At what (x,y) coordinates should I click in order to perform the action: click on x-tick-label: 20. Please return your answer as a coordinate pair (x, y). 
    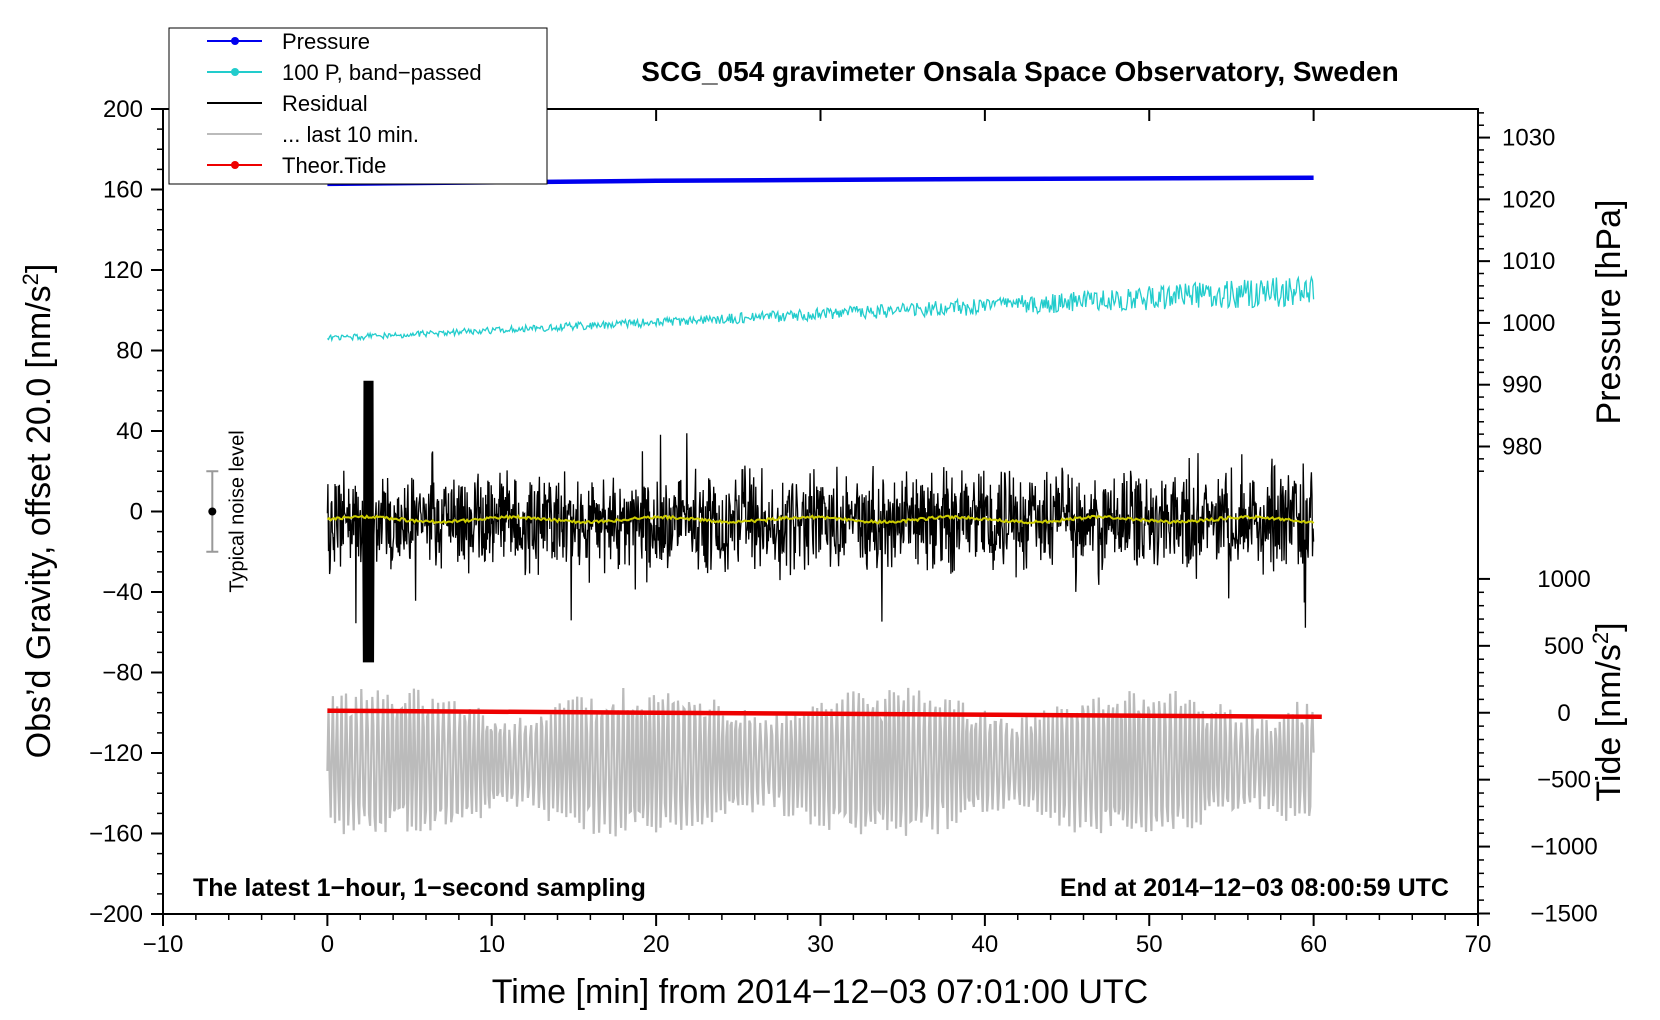
    Looking at the image, I should click on (656, 944).